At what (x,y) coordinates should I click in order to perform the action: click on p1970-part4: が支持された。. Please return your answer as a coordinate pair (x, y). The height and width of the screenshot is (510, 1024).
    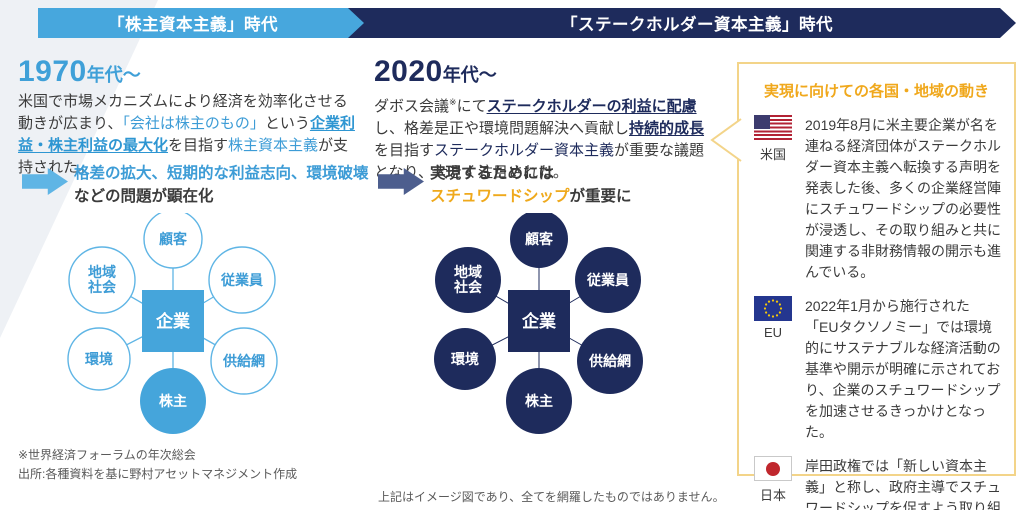
    Looking at the image, I should click on (183, 156).